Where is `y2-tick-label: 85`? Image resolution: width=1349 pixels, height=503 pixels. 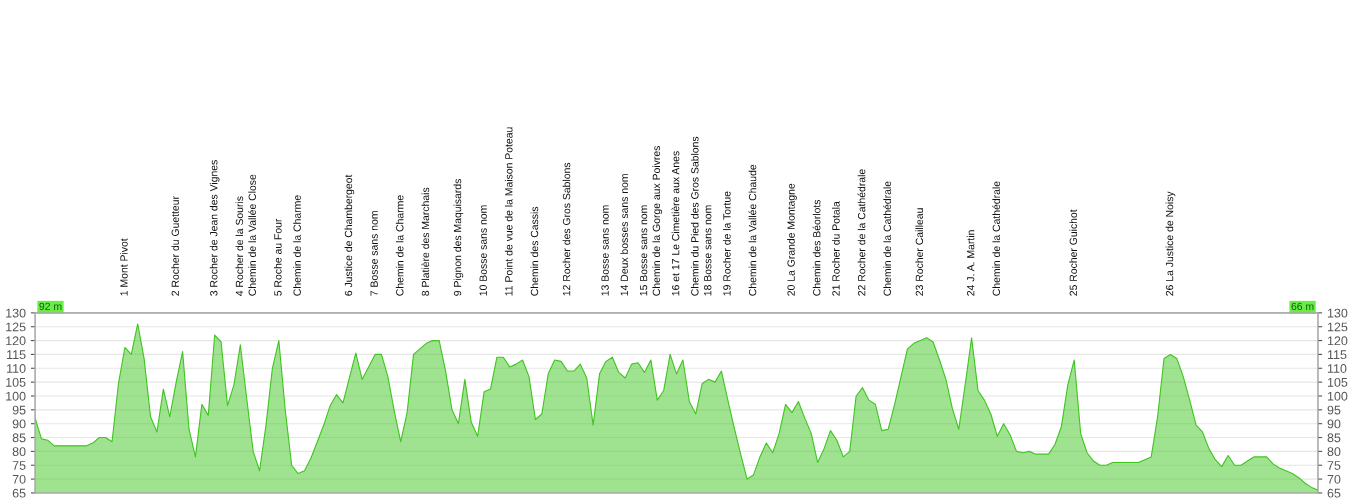 y2-tick-label: 85 is located at coordinates (1334, 438).